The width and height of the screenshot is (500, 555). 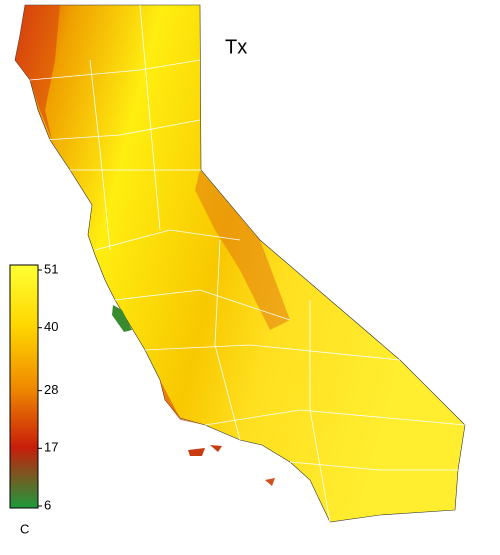 I want to click on colorbar-tick-label: 28, so click(x=51, y=389).